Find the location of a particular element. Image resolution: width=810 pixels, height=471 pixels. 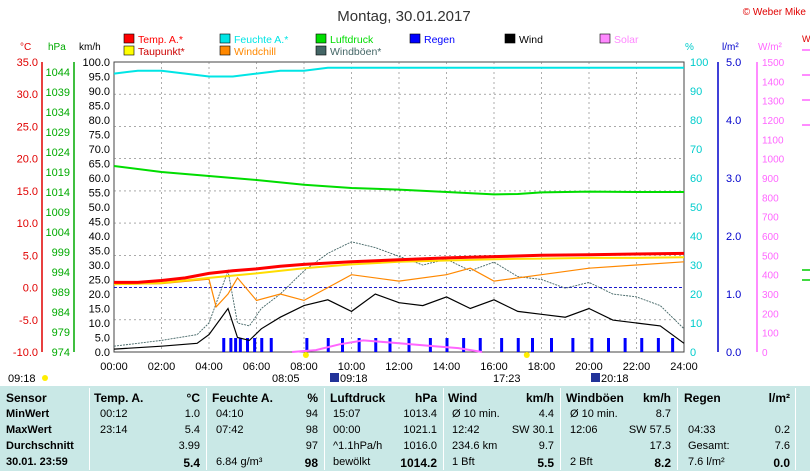

temp-value: 3.99 is located at coordinates (189, 446).